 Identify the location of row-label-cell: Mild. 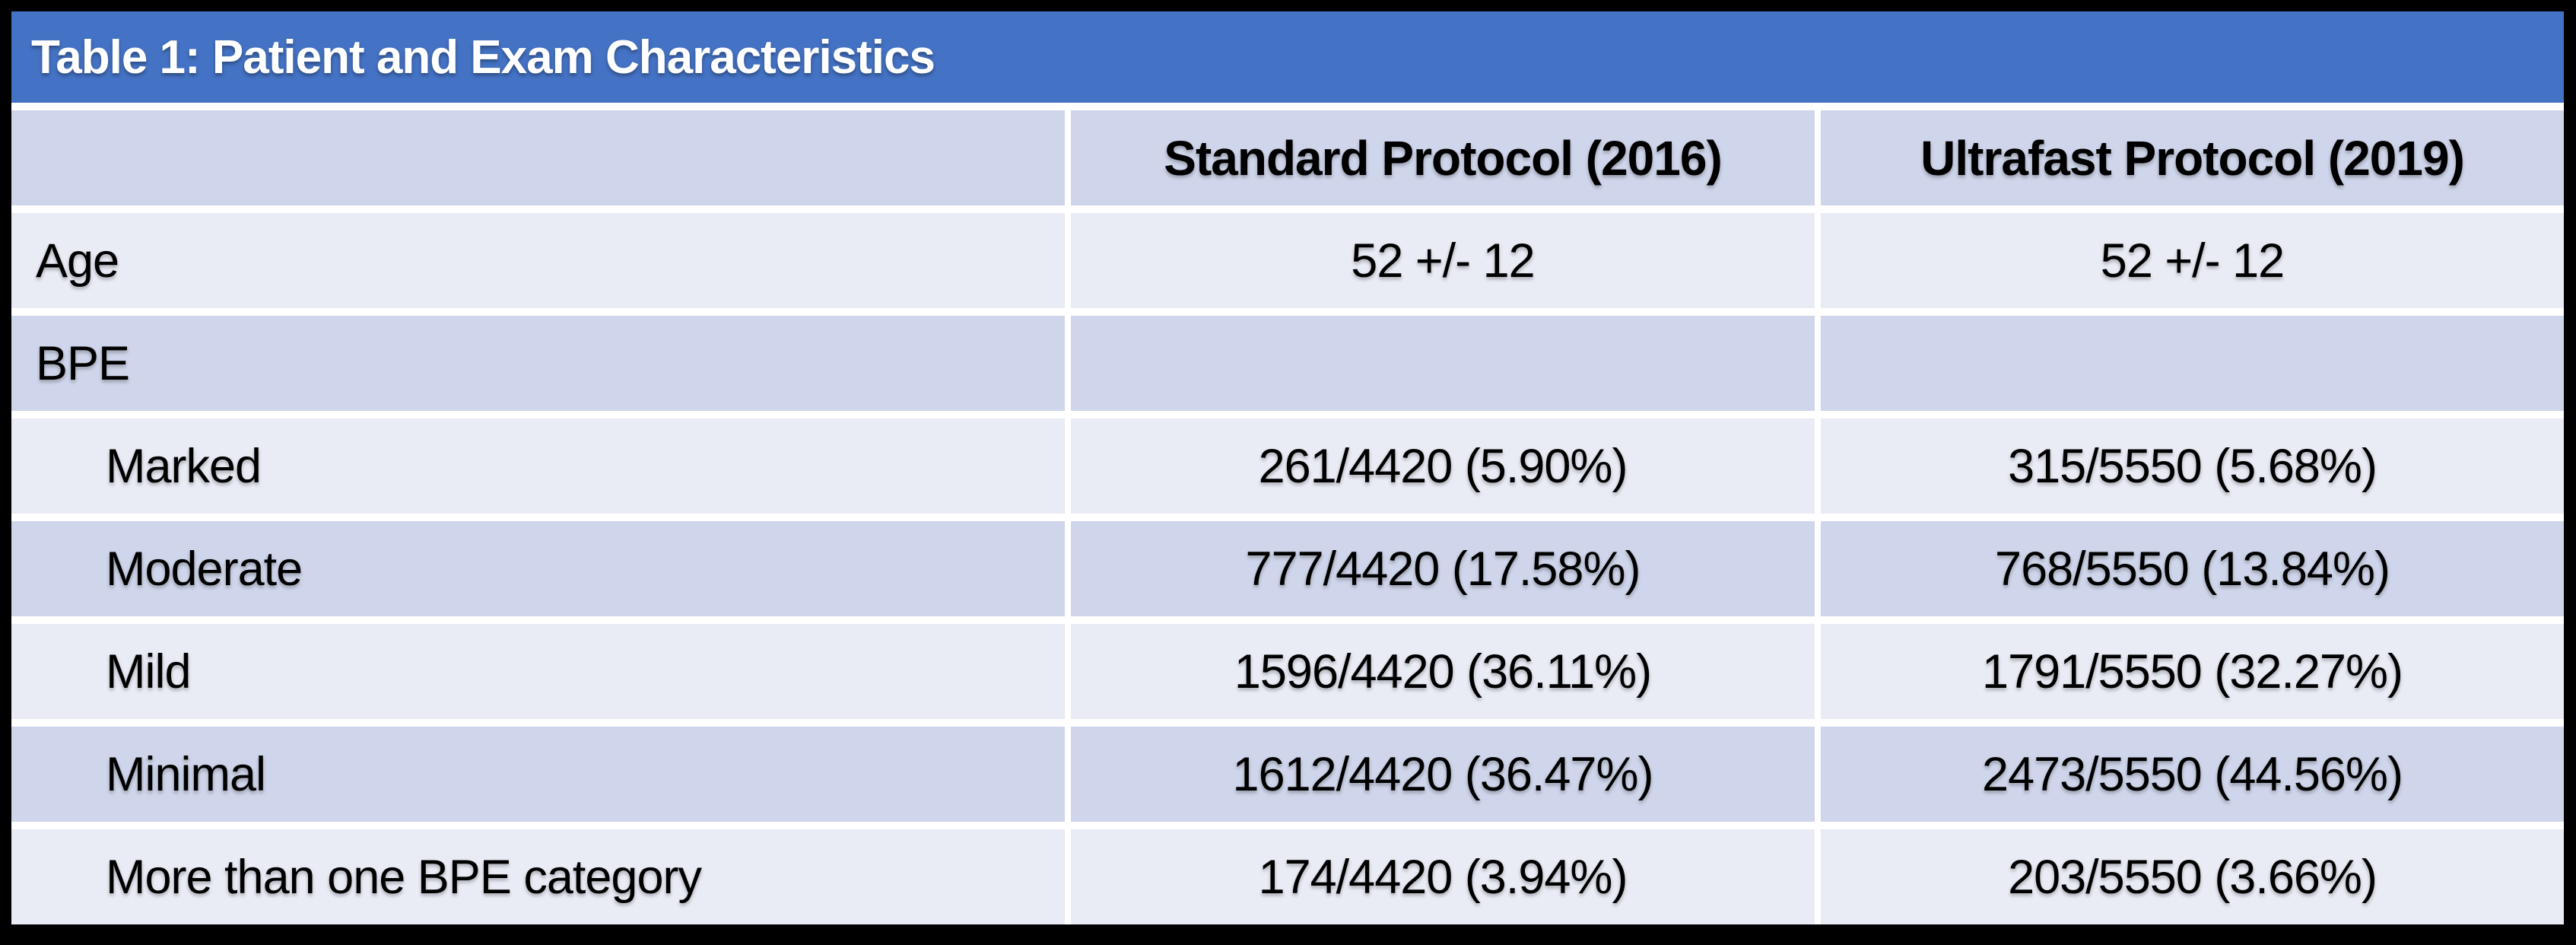
(538, 671).